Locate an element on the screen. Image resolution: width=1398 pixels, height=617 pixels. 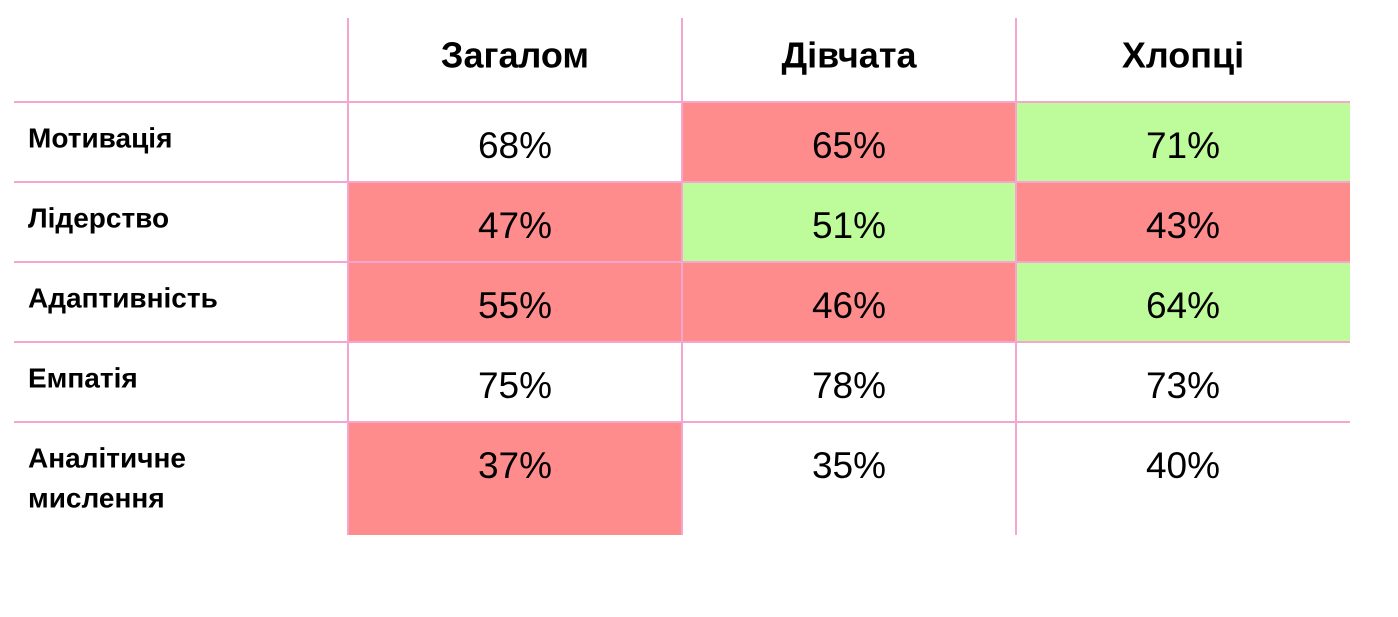
row-label: Мотивація is located at coordinates (100, 137).